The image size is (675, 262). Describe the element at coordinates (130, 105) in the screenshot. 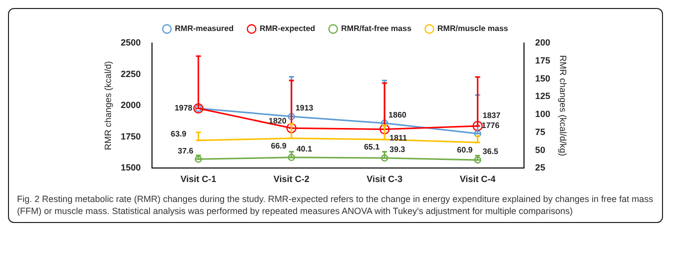

I see `y-tick-label: 2000` at that location.